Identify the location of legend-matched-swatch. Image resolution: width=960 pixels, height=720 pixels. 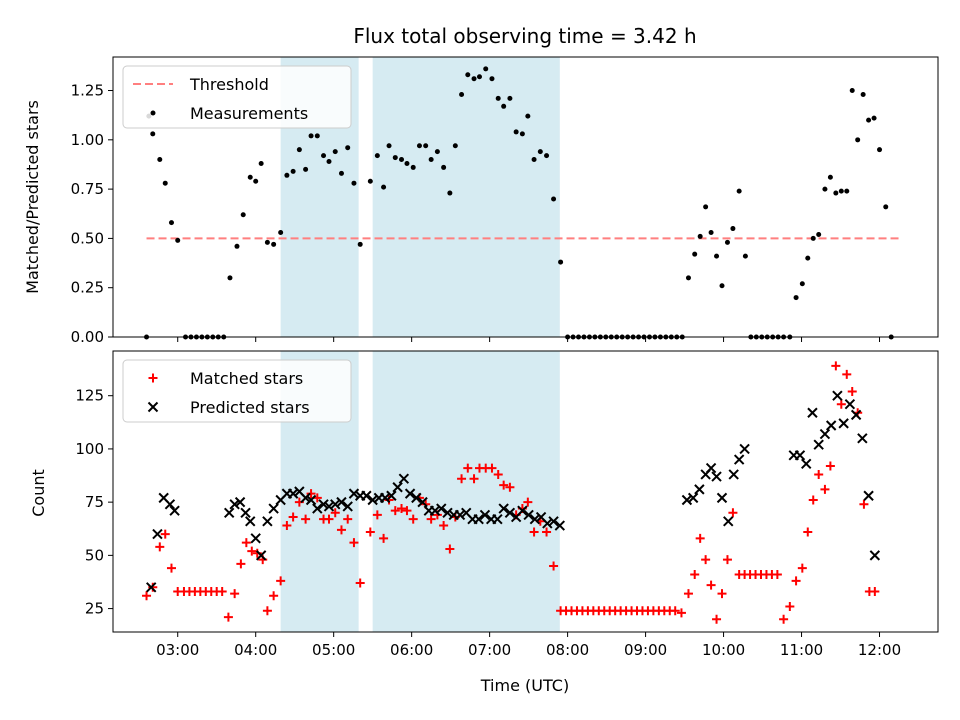
(153, 378).